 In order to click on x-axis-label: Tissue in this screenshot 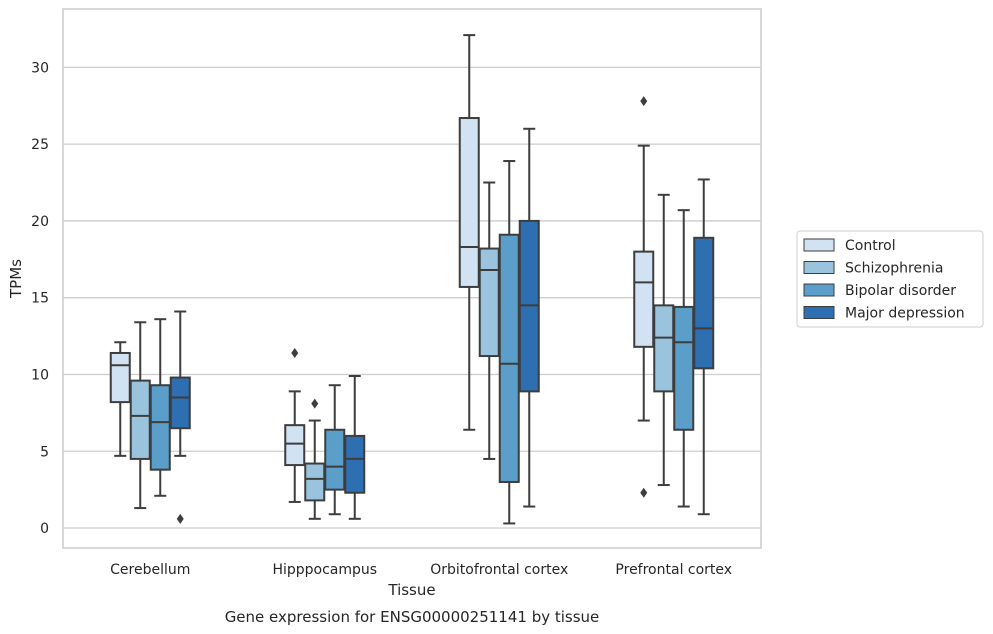, I will do `click(411, 590)`.